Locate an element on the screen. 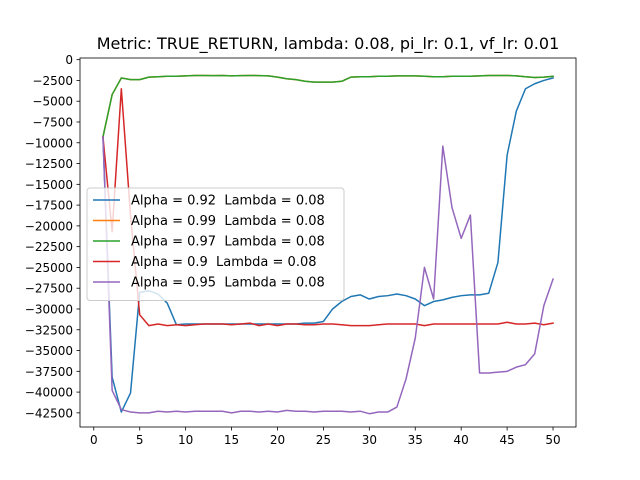 The width and height of the screenshot is (640, 480). x-tick-label: 15 is located at coordinates (231, 440).